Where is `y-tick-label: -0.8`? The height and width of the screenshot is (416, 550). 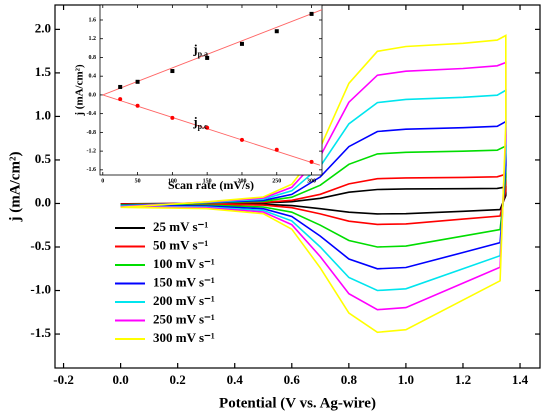 y-tick-label: -0.8 is located at coordinates (92, 133).